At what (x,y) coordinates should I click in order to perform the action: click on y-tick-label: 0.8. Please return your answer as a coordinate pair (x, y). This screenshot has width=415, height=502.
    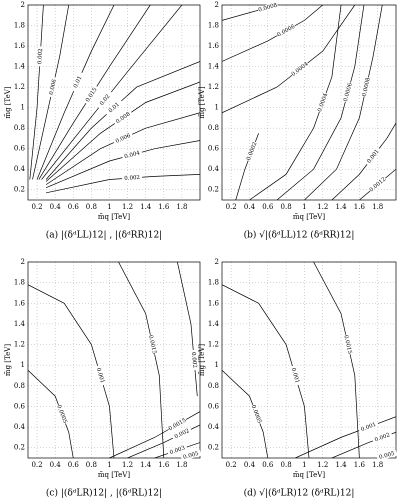
    Looking at the image, I should click on (213, 128).